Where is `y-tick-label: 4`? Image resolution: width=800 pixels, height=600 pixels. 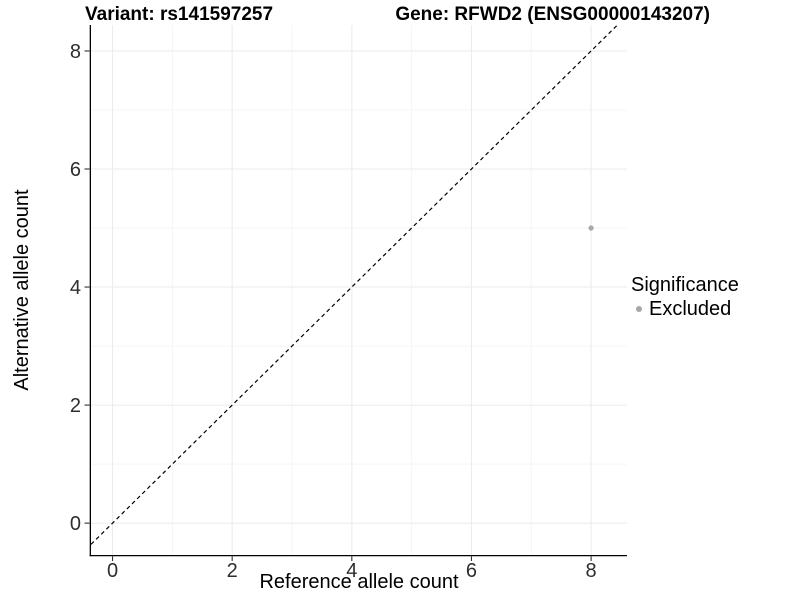
y-tick-label: 4 is located at coordinates (75, 288).